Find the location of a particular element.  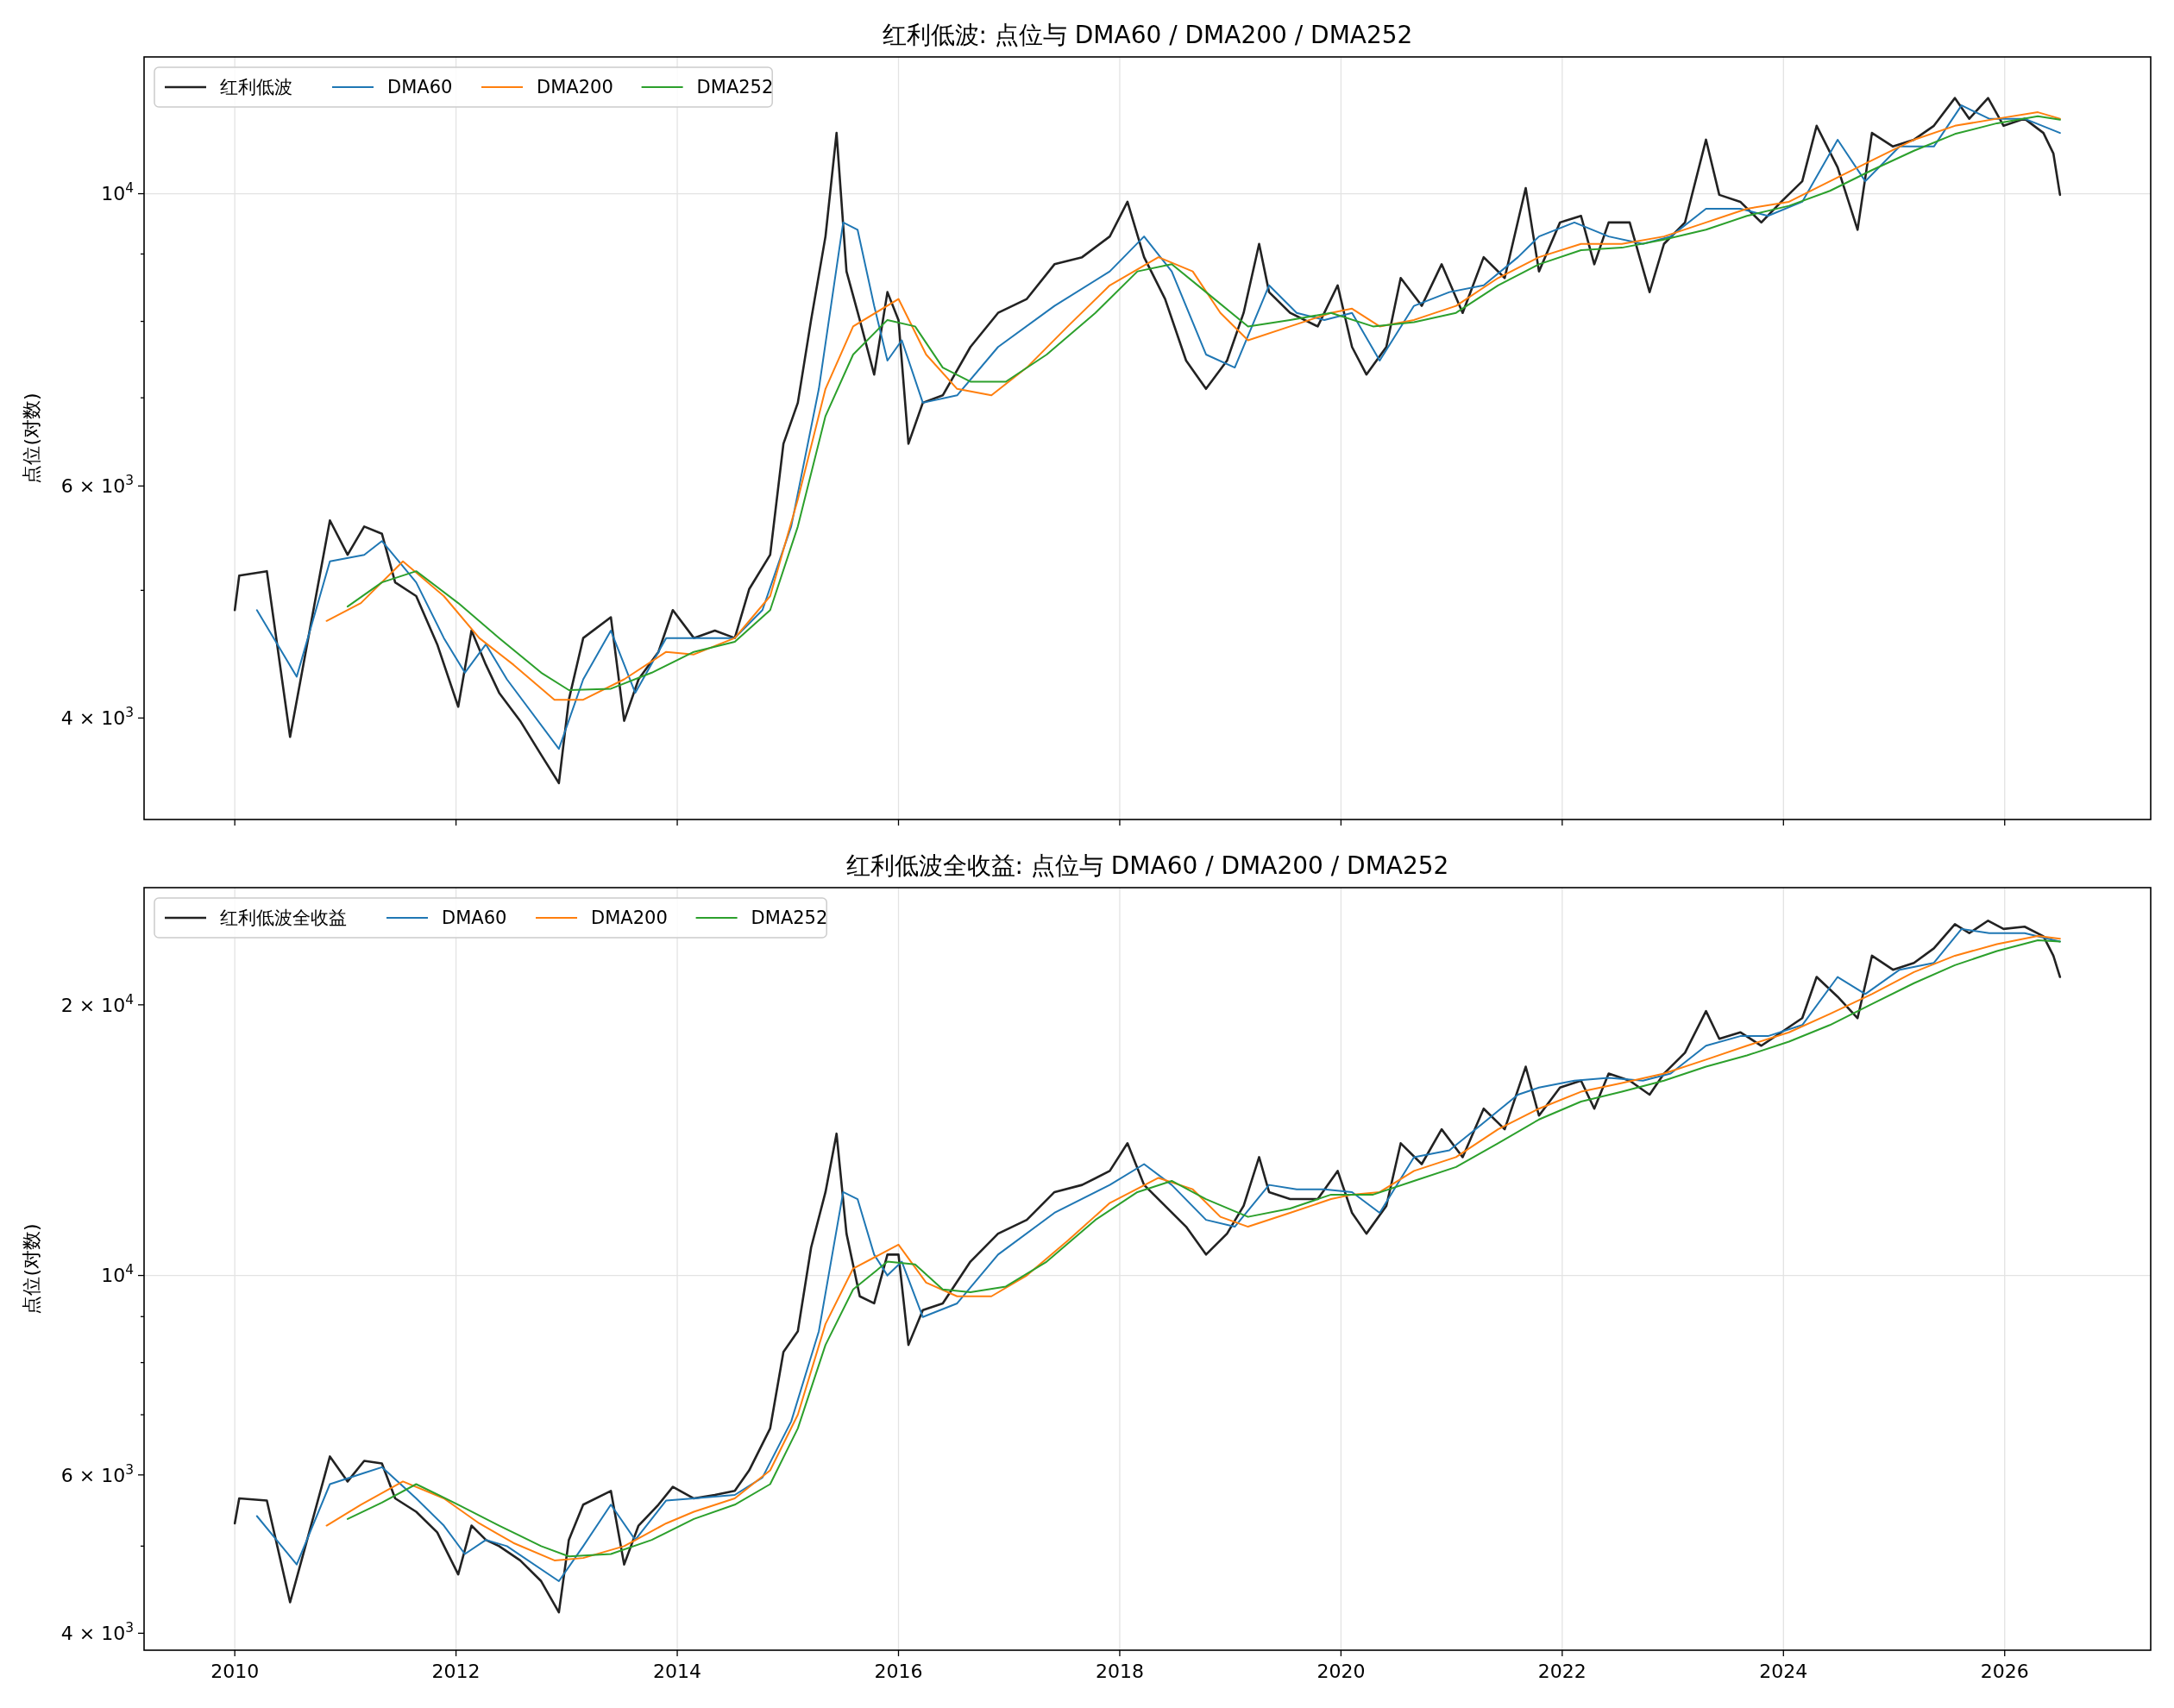

legend-label: 红利低波全收益 is located at coordinates (283, 918).